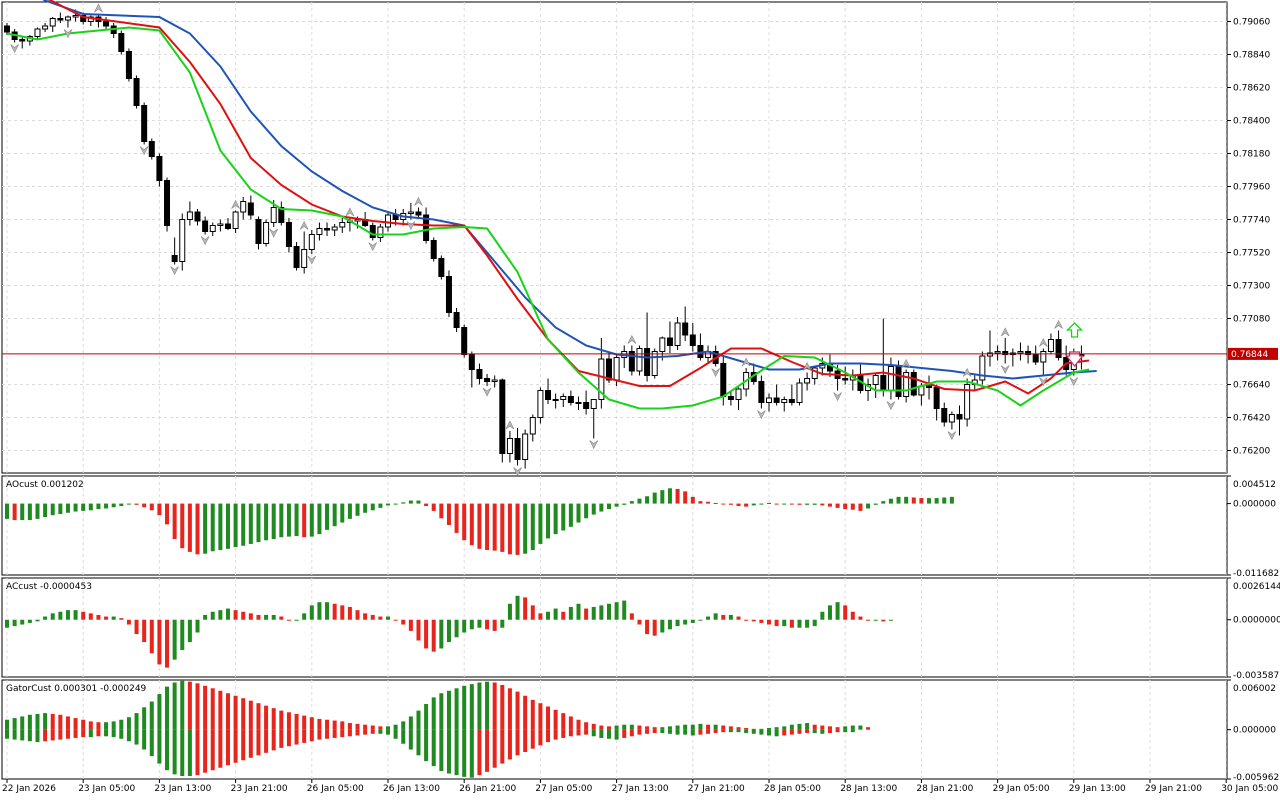 The height and width of the screenshot is (804, 1280). Describe the element at coordinates (1251, 23) in the screenshot. I see `y-tick-label: 0.79060` at that location.